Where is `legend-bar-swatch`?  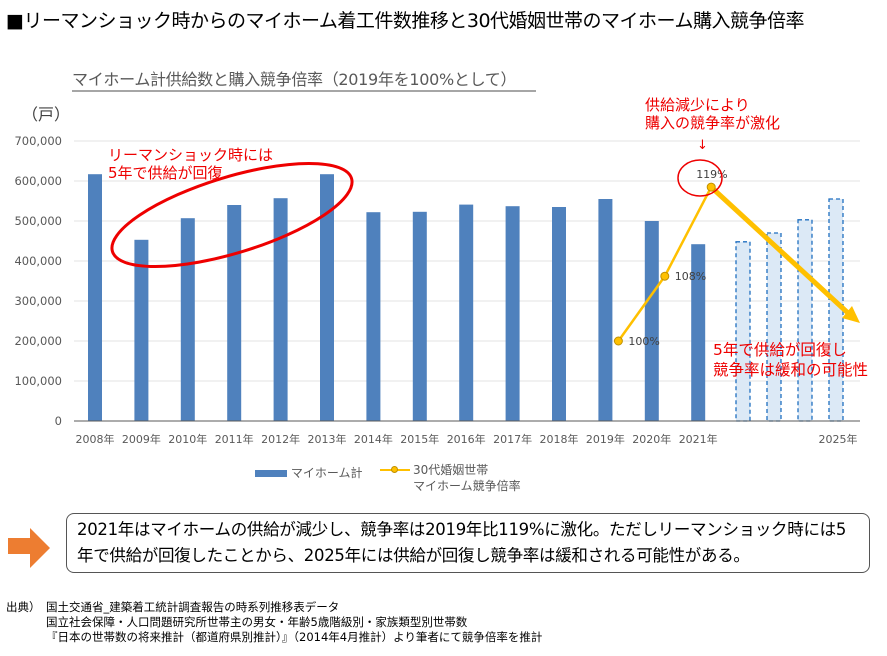 legend-bar-swatch is located at coordinates (271, 473).